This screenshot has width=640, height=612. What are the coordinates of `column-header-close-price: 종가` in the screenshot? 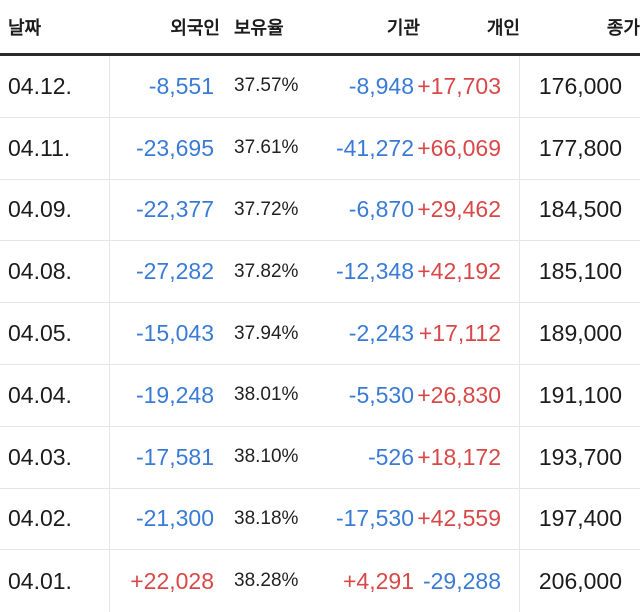 It's located at (623, 28).